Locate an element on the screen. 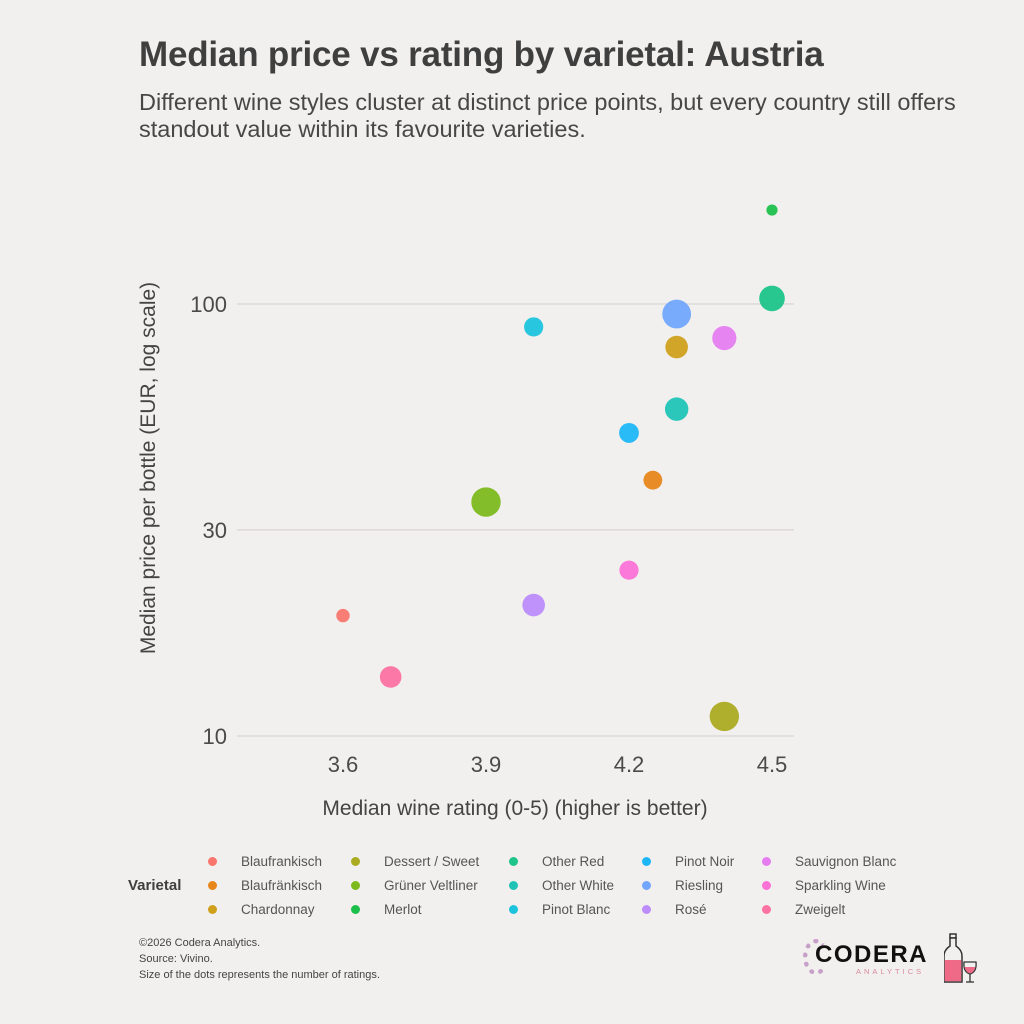 The height and width of the screenshot is (1024, 1024). legend-label: Other Red is located at coordinates (573, 861).